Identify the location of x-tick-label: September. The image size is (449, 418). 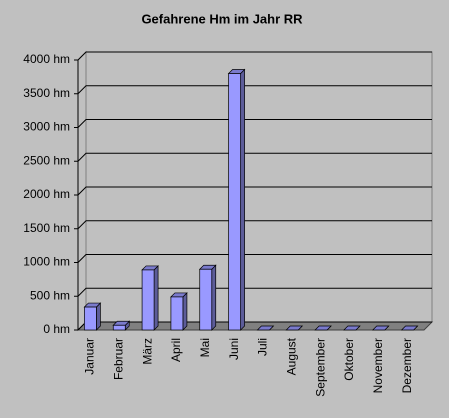
(320, 367).